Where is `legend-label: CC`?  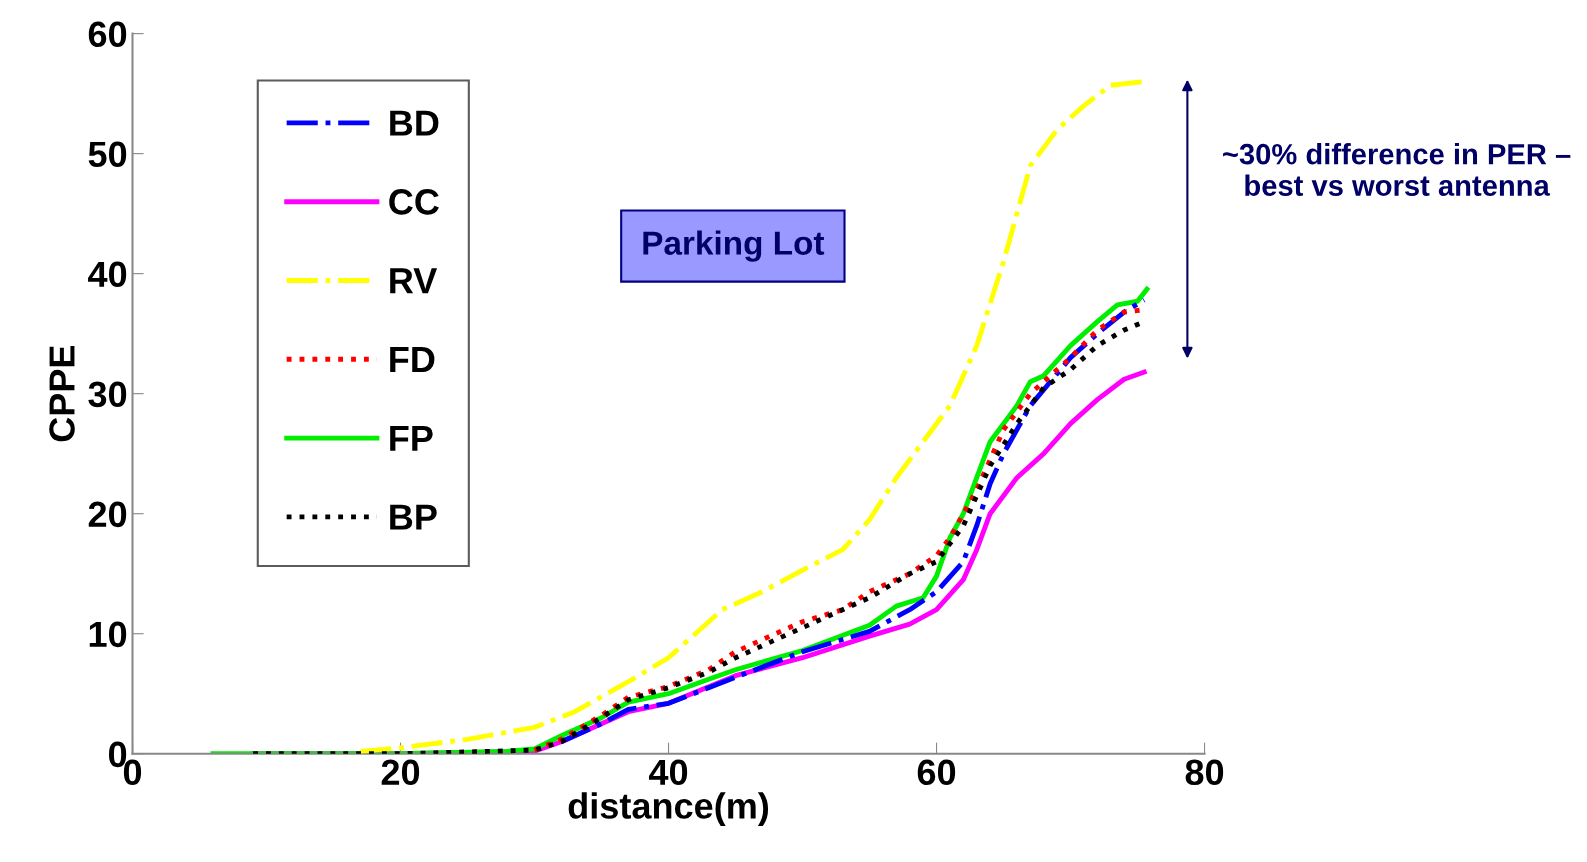 legend-label: CC is located at coordinates (414, 202).